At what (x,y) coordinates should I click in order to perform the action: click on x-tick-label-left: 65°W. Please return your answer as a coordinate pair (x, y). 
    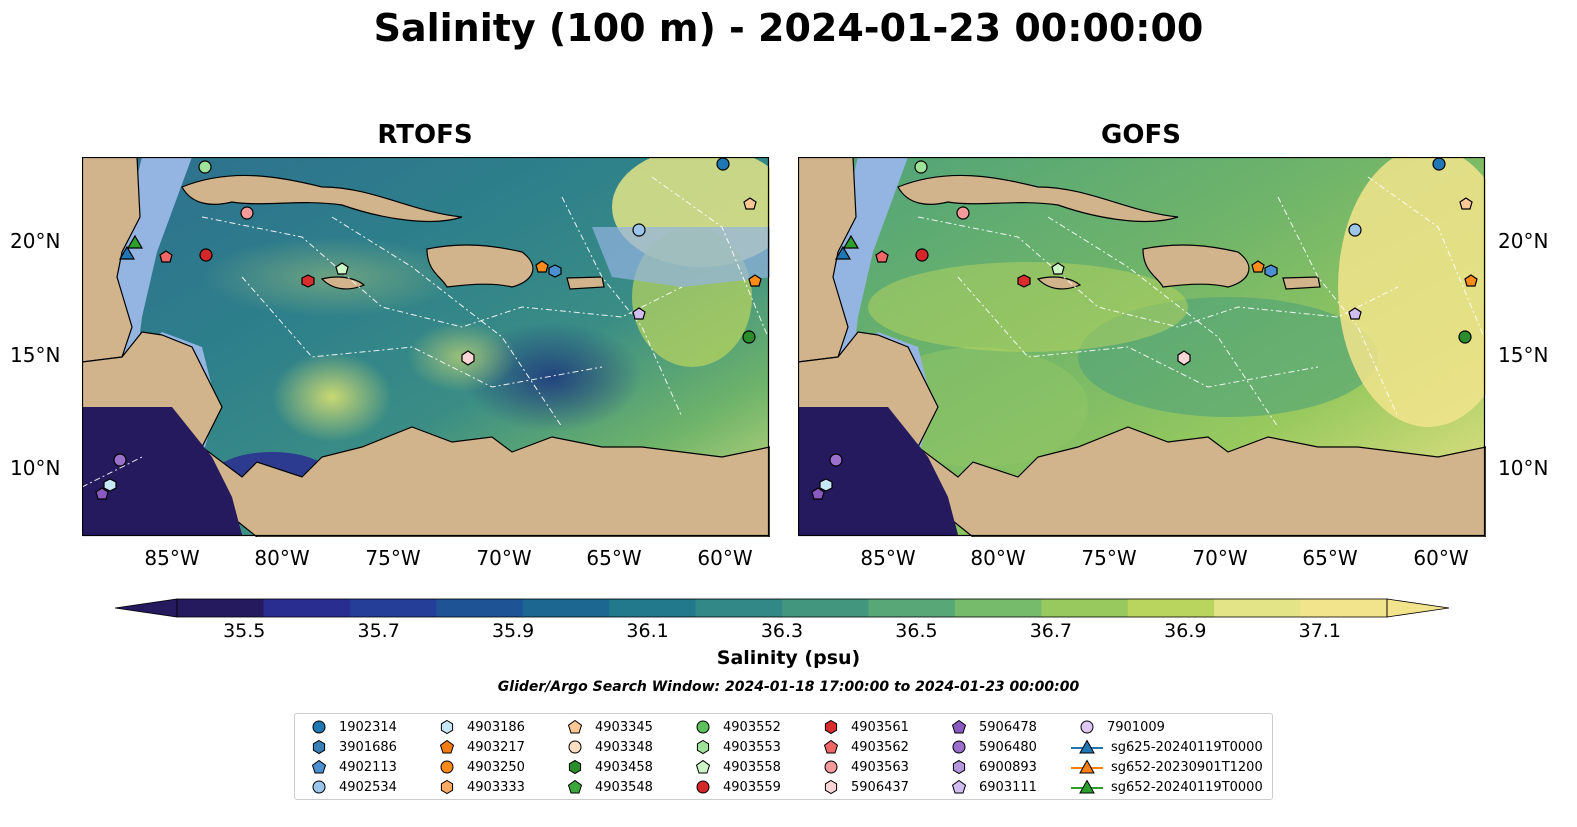
    Looking at the image, I should click on (614, 558).